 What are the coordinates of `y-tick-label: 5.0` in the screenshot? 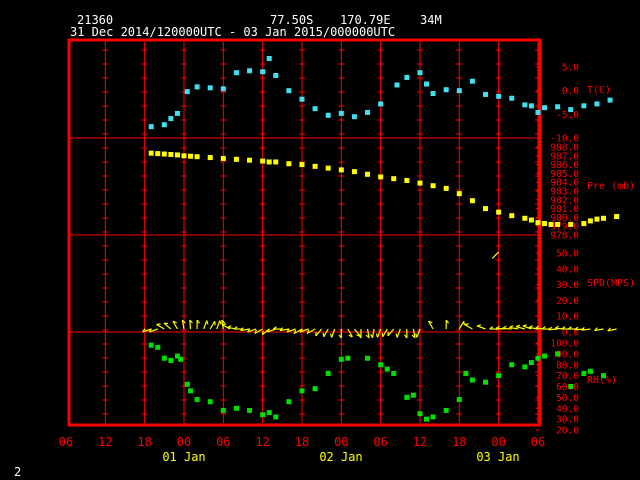 It's located at (570, 68).